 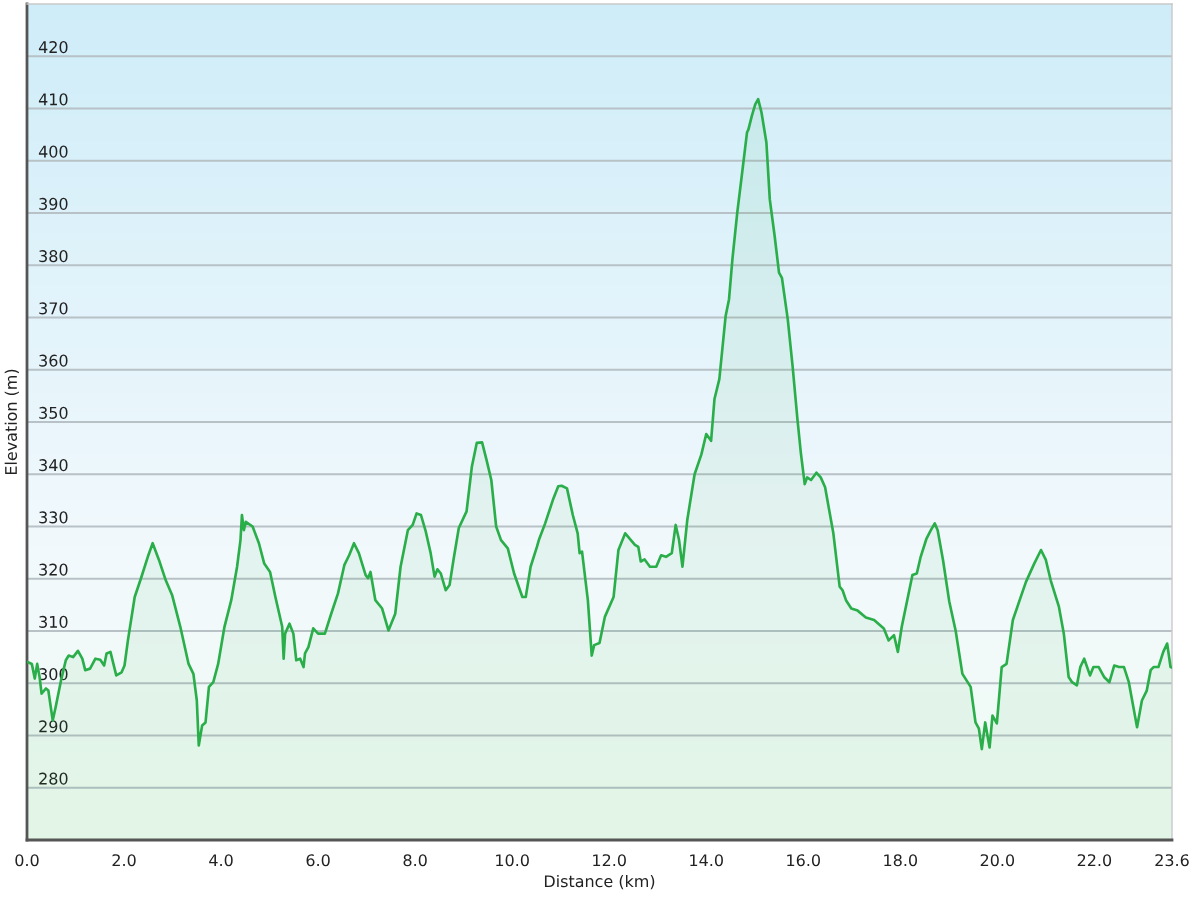 I want to click on x-tick-label: 4.0, so click(x=221, y=860).